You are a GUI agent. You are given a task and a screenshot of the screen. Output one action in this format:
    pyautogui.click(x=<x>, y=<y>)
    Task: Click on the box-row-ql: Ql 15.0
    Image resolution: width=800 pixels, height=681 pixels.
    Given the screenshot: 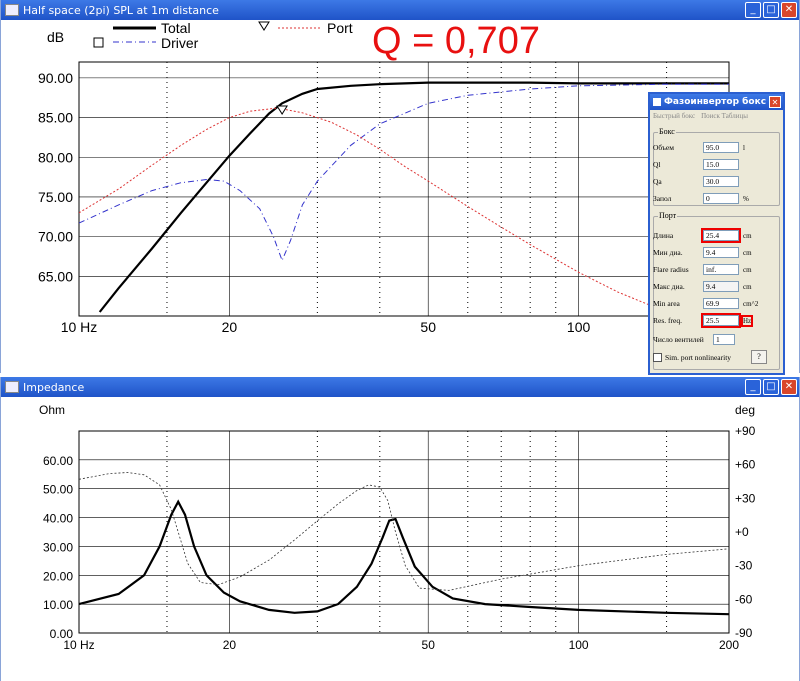 What is the action you would take?
    pyautogui.click(x=696, y=164)
    